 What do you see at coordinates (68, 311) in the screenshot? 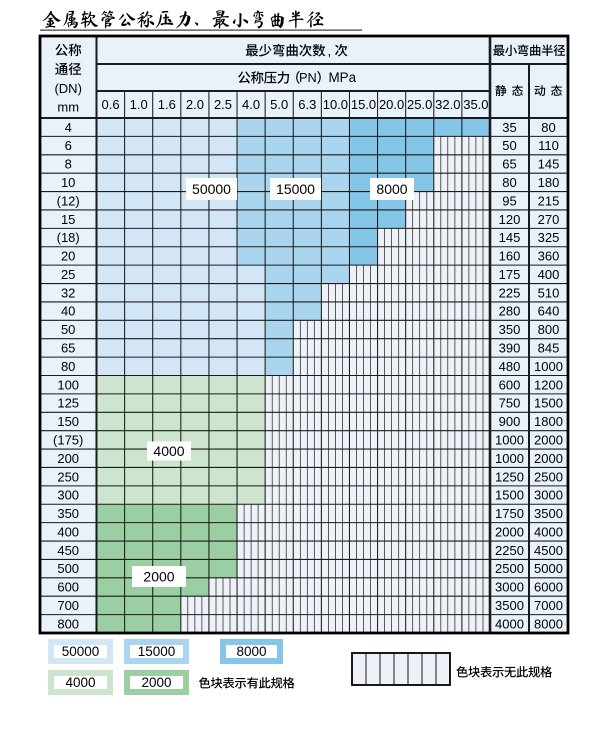
I see `svg-text: 40` at bounding box center [68, 311].